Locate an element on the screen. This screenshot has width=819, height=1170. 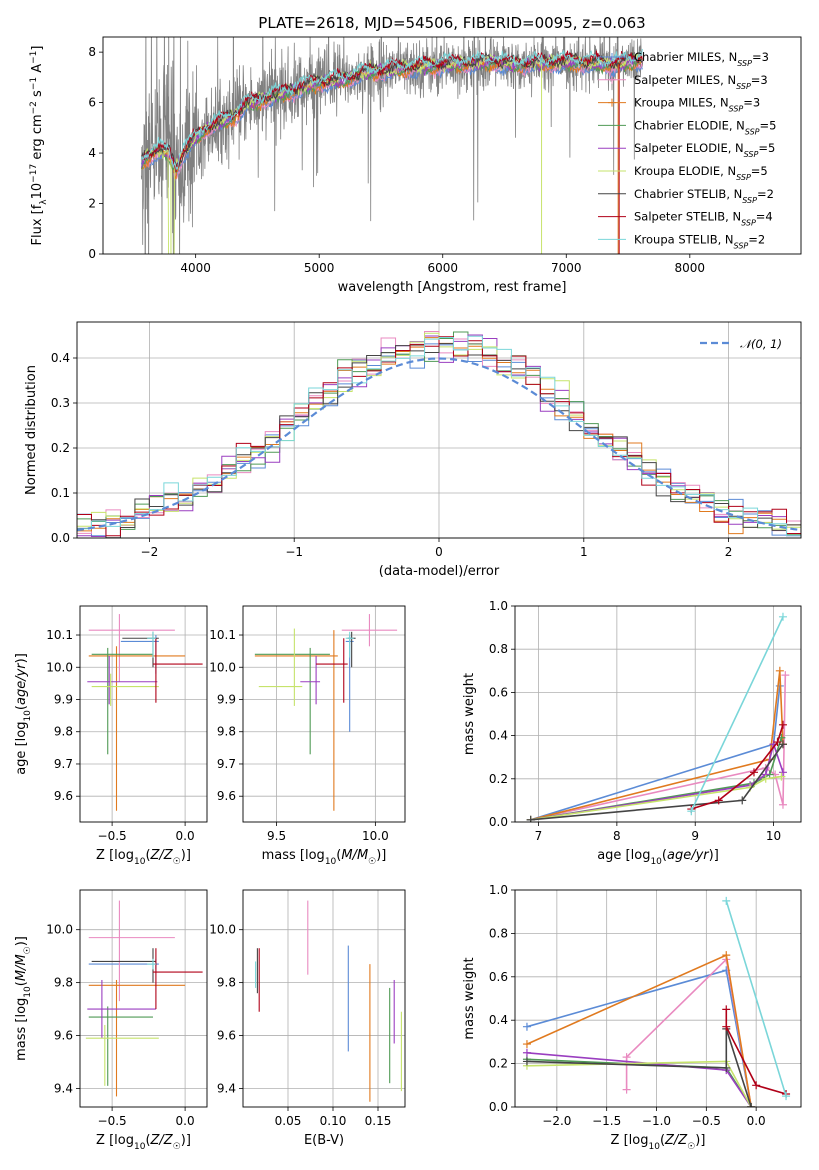
label-part: mass weight is located at coordinates (469, 714).